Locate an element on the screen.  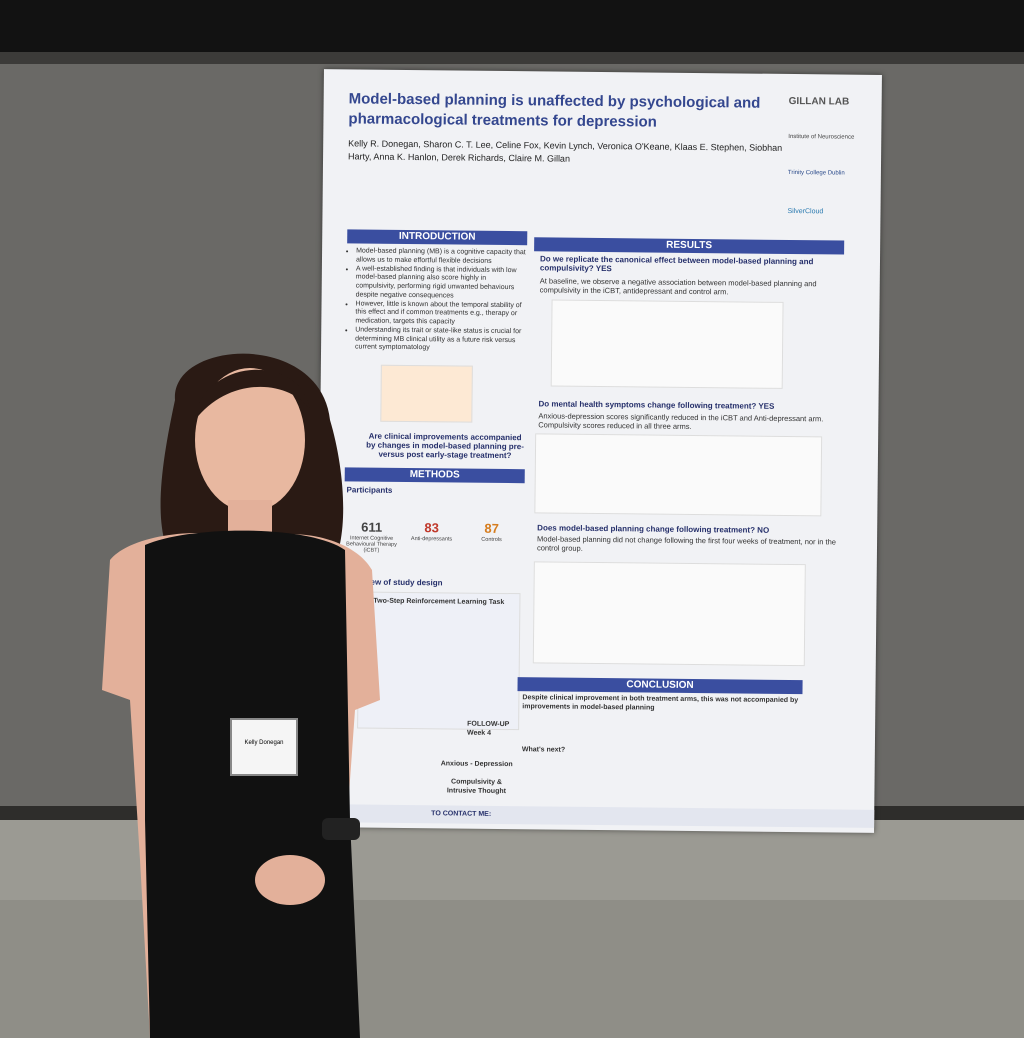
badge-name: Kelly Donegan is located at coordinates (264, 743).